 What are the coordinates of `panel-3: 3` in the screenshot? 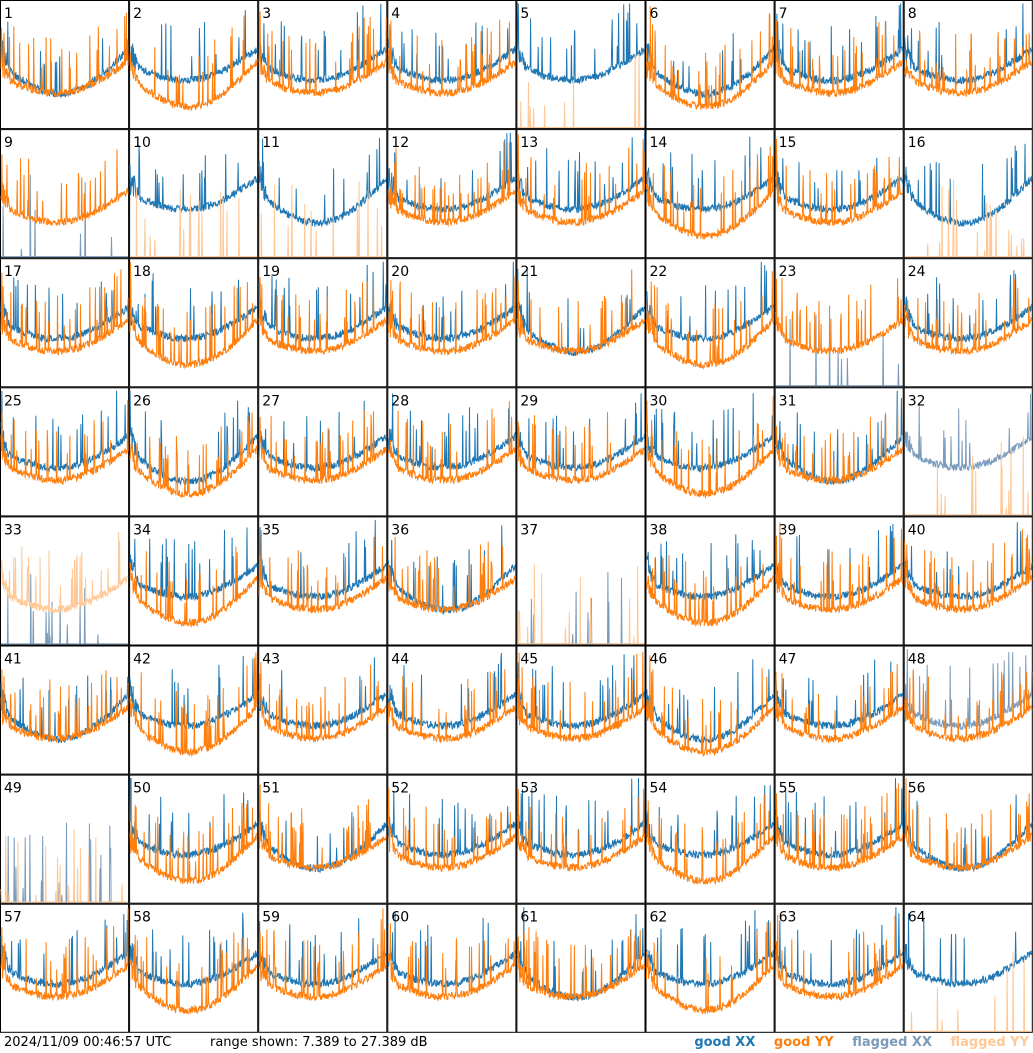 It's located at (323, 65).